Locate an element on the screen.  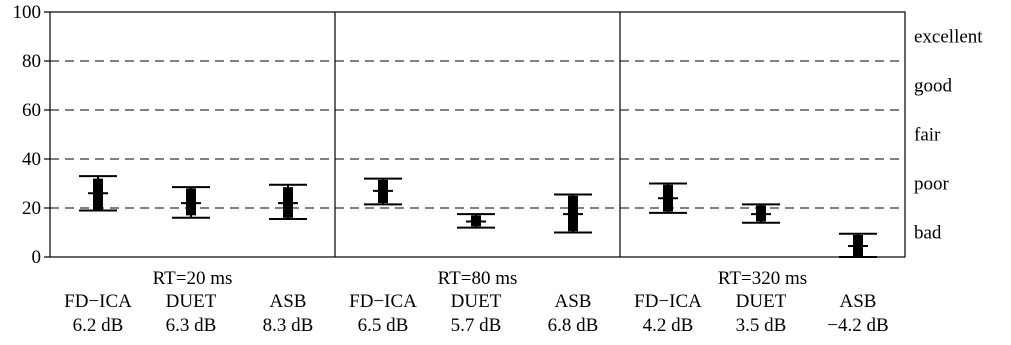
rating-label: fair is located at coordinates (927, 135).